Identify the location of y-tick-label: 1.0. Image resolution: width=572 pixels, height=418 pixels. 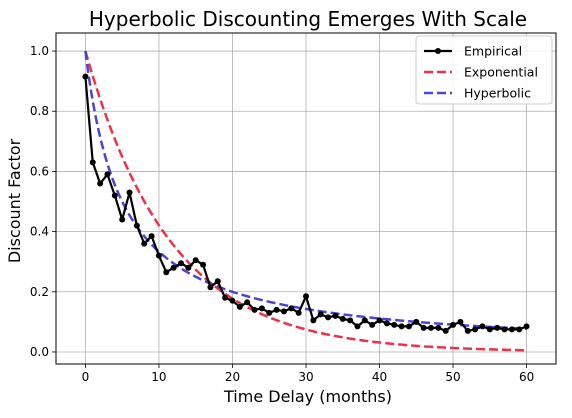
(39, 51).